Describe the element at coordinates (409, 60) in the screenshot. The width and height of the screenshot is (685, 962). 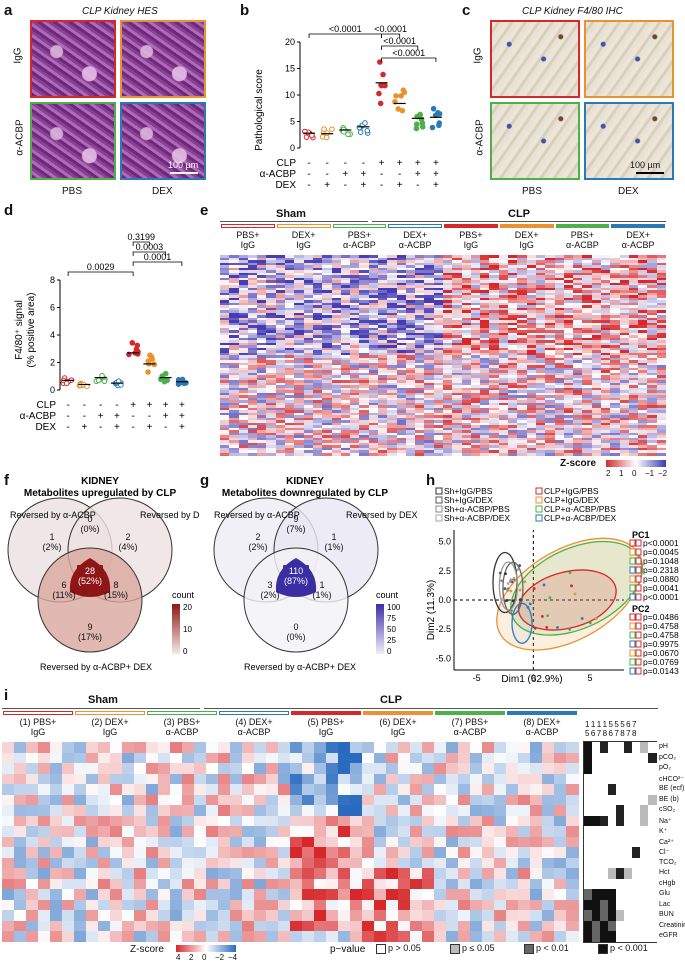
I see `b-bracket` at that location.